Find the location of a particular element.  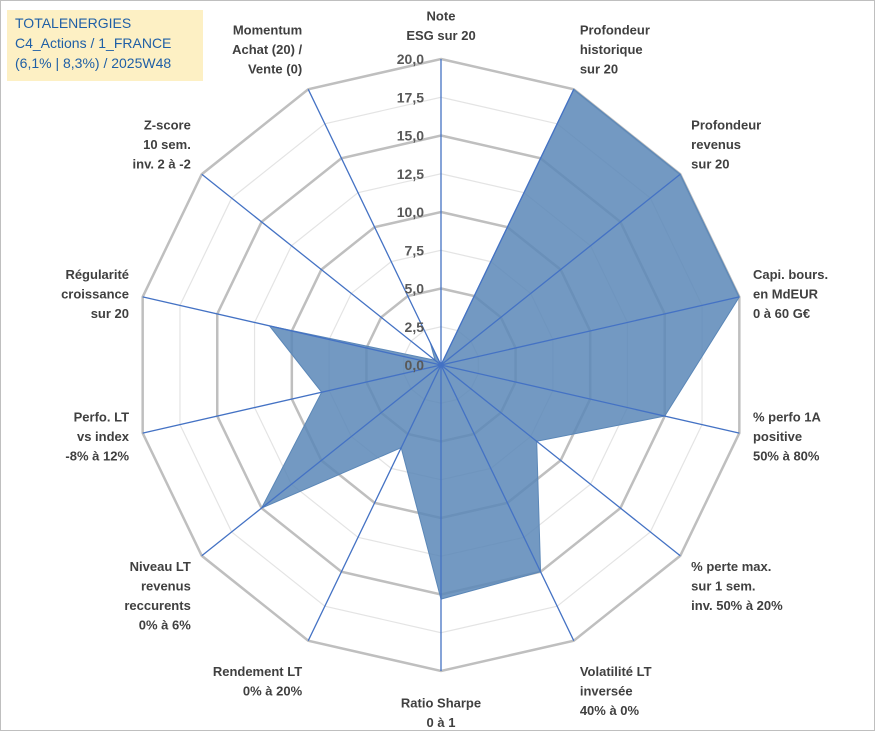

axis-label: Régularité croissance sur 20 is located at coordinates (95, 294).